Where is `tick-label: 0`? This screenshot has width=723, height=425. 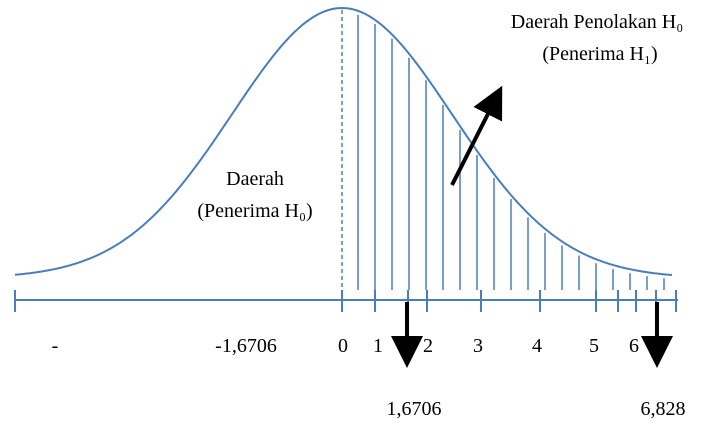
tick-label: 0 is located at coordinates (343, 346).